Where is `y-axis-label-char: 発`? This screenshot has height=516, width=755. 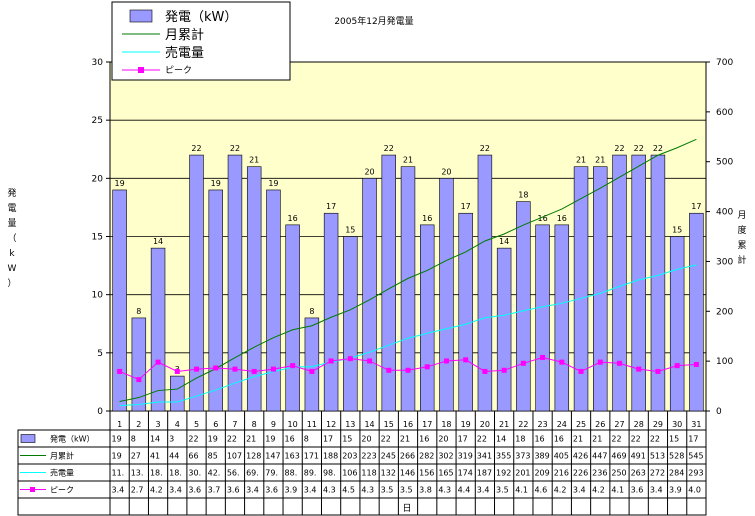 y-axis-label-char: 発 is located at coordinates (11, 193).